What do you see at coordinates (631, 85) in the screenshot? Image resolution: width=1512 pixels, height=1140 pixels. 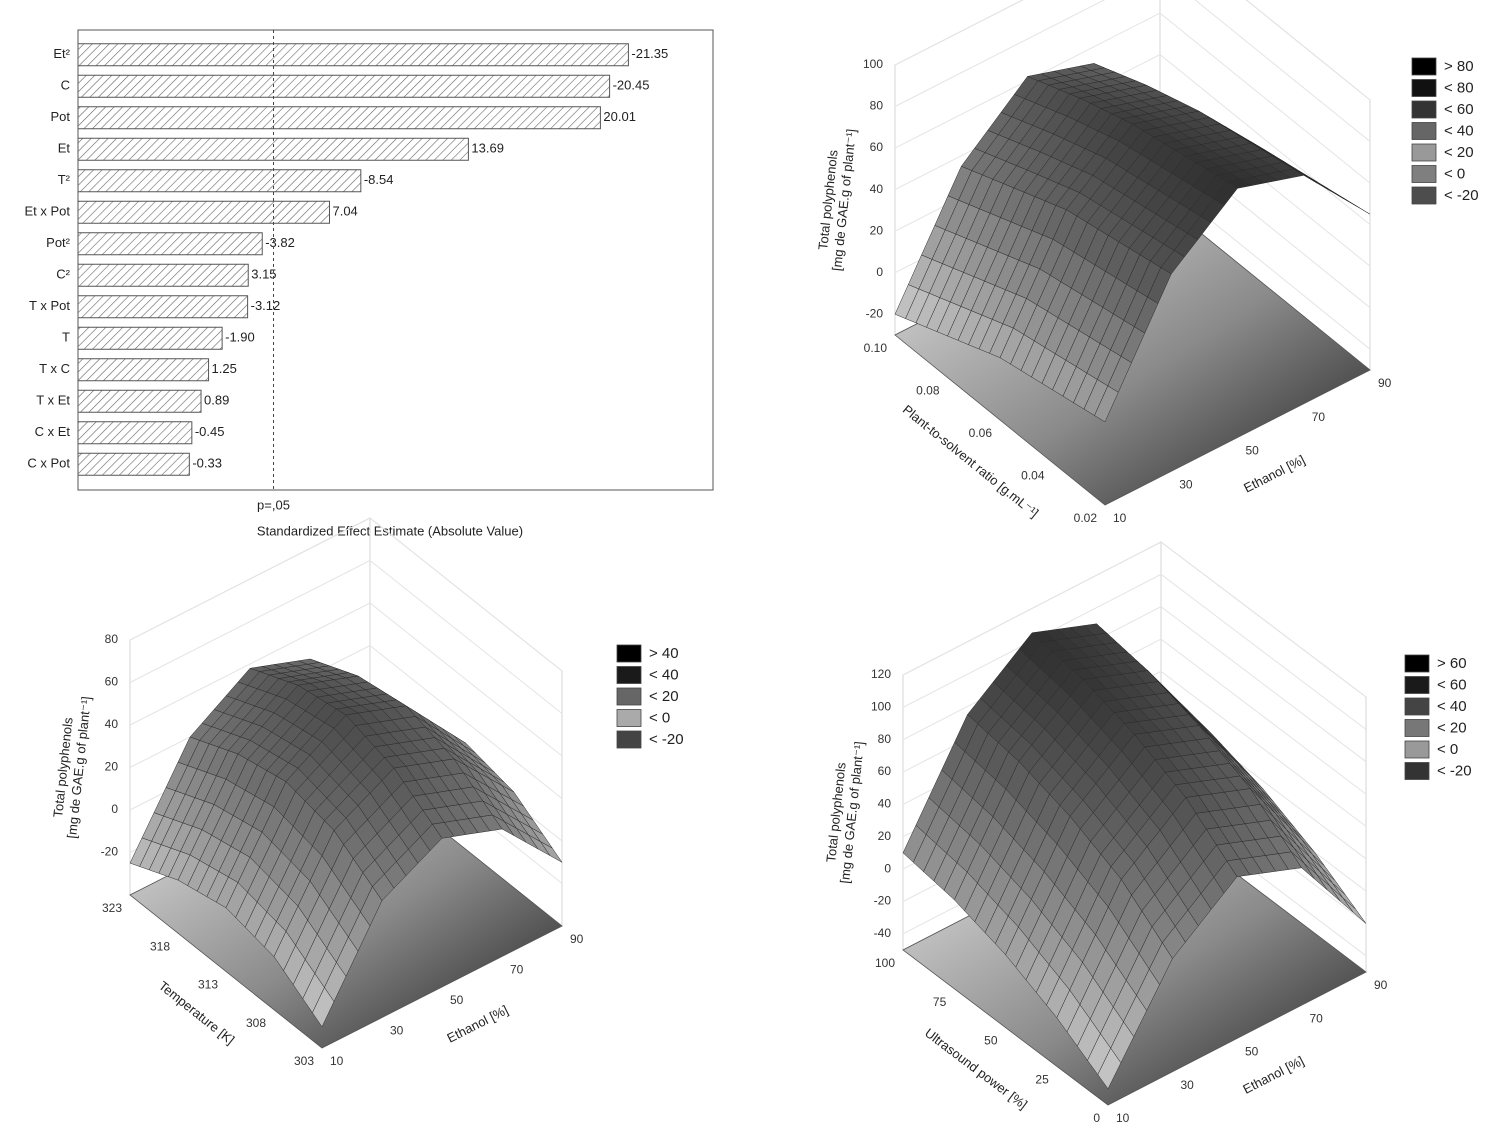 I see `value-label: -20.45` at bounding box center [631, 85].